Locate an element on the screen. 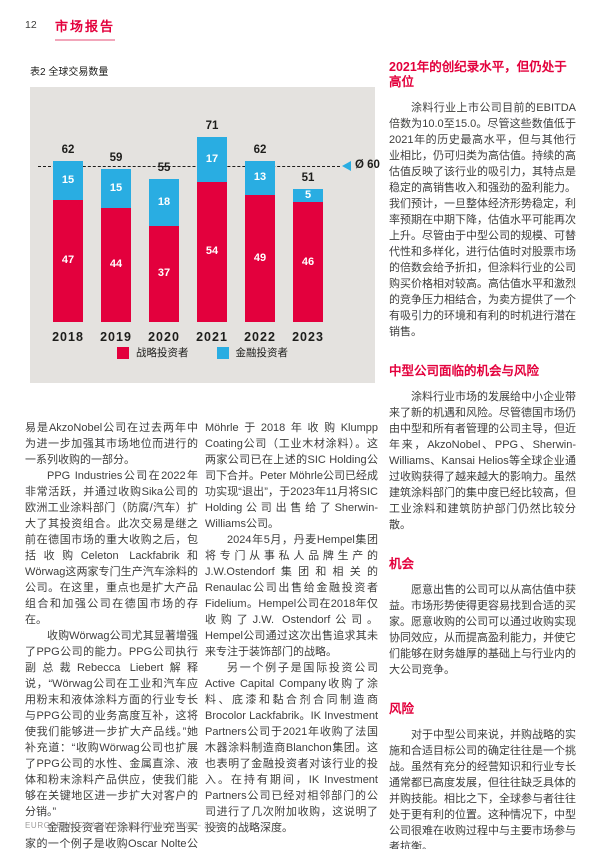 This screenshot has height=849, width=600. strategic-segment: 54 is located at coordinates (212, 251).